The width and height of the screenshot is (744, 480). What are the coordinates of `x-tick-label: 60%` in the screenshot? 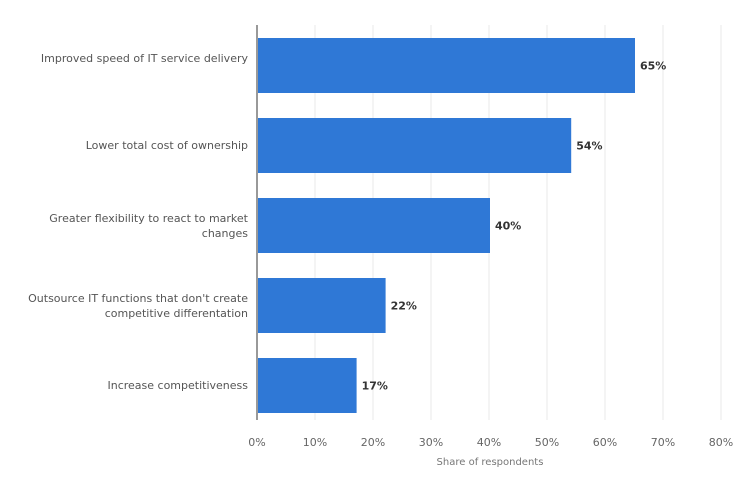 It's located at (605, 442).